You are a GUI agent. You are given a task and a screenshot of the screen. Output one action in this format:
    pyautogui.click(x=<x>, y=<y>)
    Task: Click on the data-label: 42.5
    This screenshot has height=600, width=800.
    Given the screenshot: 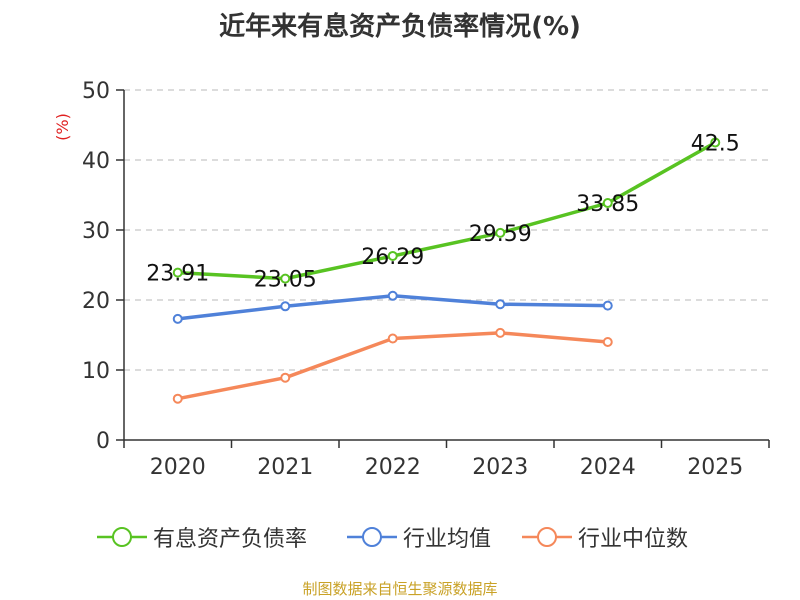 What is the action you would take?
    pyautogui.click(x=715, y=144)
    